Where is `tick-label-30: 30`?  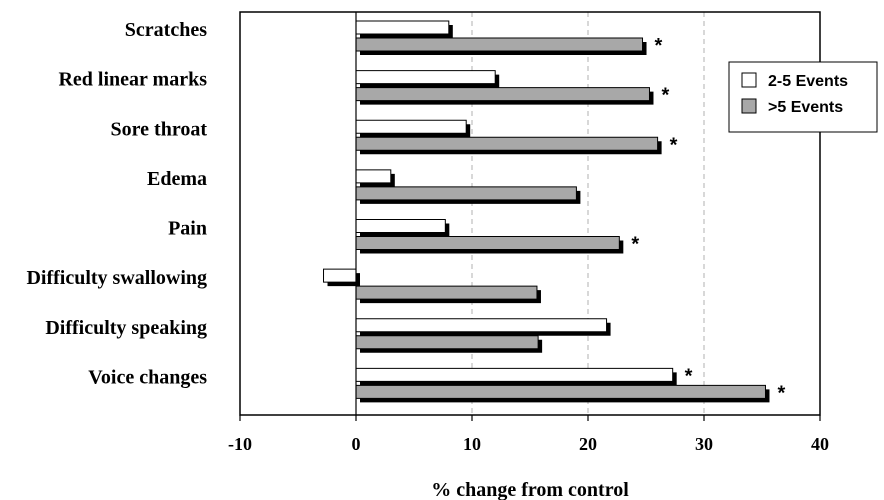 tick-label-30: 30 is located at coordinates (704, 444).